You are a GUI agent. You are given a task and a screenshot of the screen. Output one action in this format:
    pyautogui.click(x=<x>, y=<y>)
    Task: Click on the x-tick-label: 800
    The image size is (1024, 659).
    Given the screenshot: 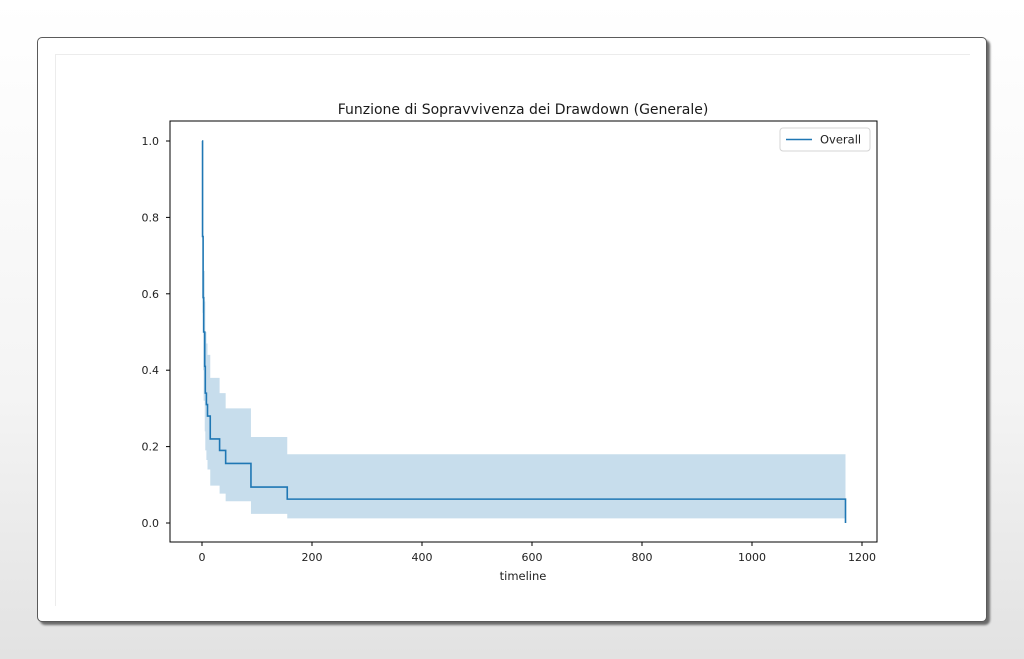 What is the action you would take?
    pyautogui.click(x=642, y=557)
    